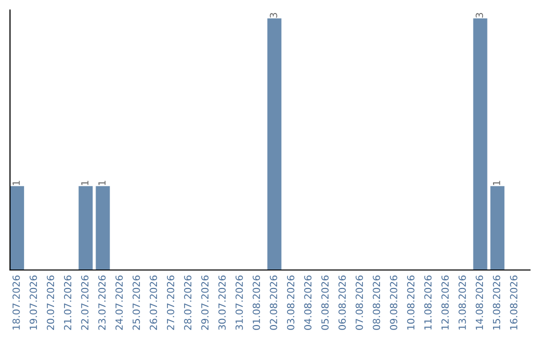 This screenshot has width=540, height=340. Describe the element at coordinates (68, 302) in the screenshot. I see `x-tick-label: 21.07.2026` at that location.